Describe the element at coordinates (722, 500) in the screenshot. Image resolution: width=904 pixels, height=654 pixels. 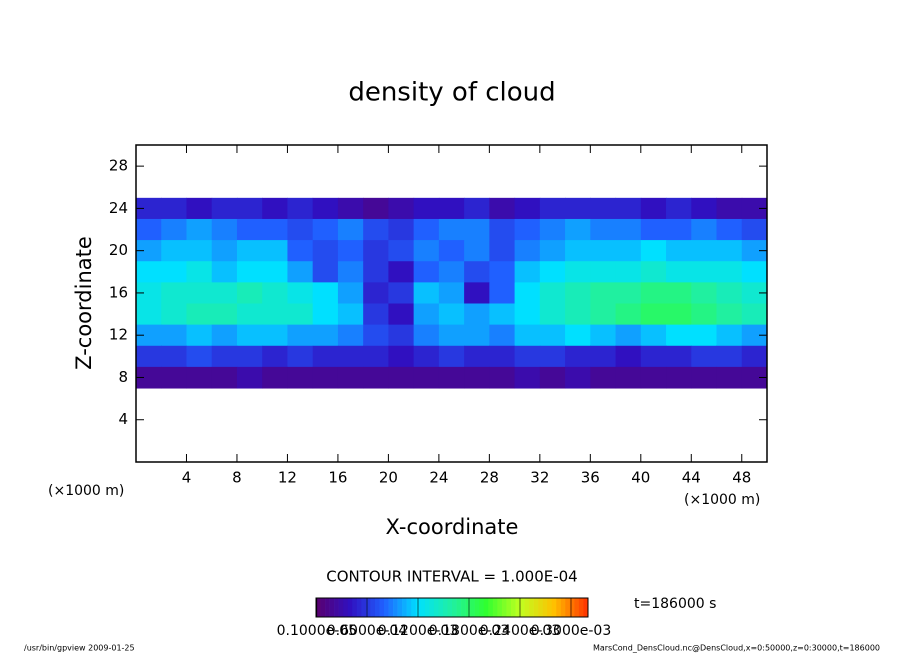
I see `x-unit: (×1000 m)` at that location.